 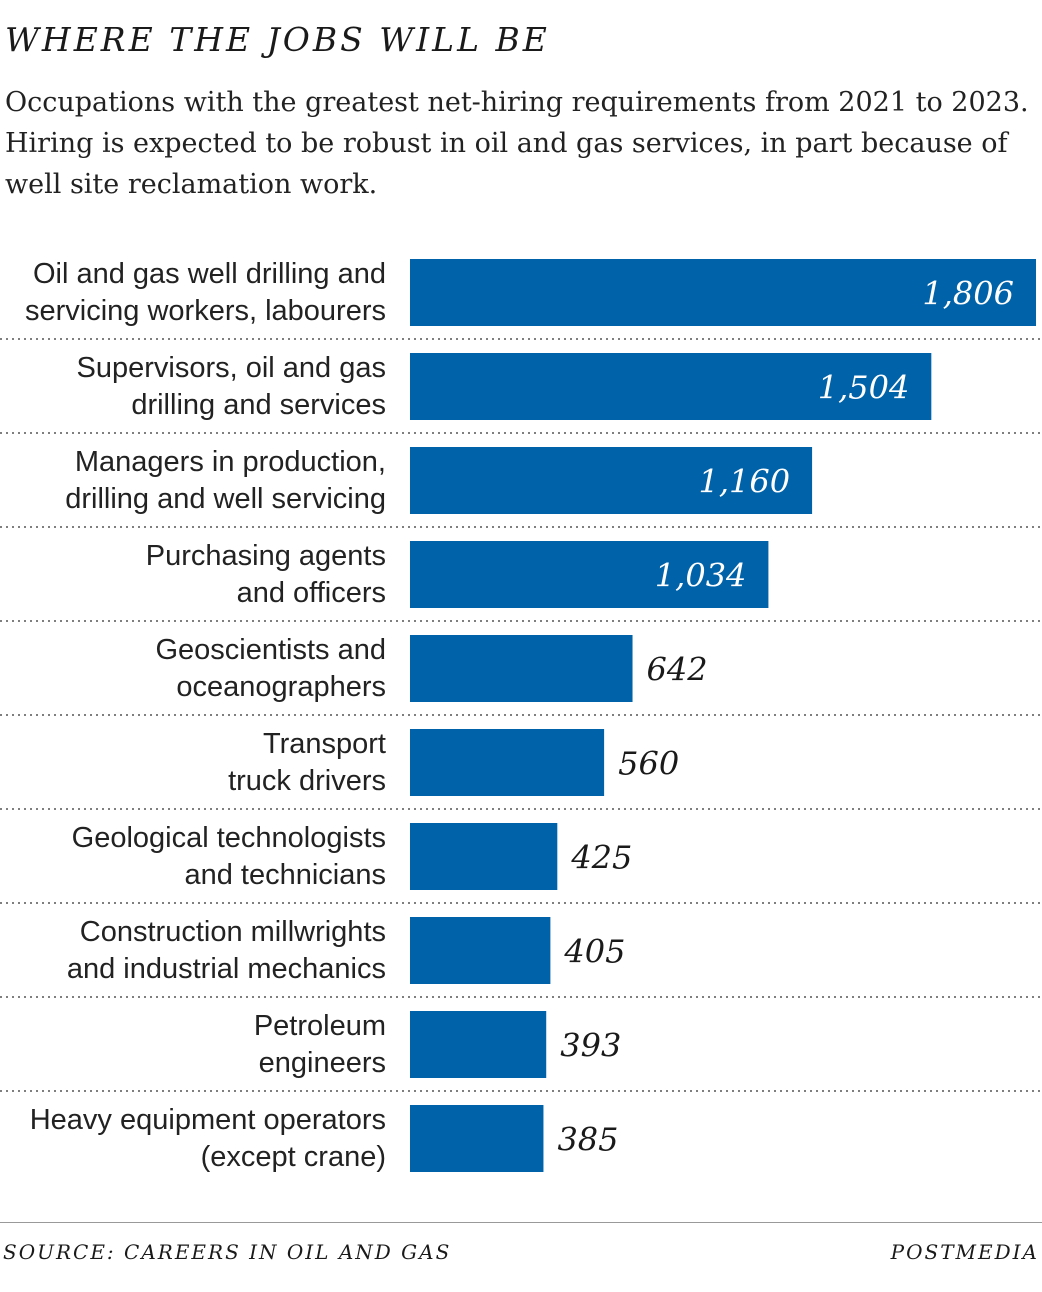 I want to click on category-label-line: truck drivers, so click(x=307, y=781).